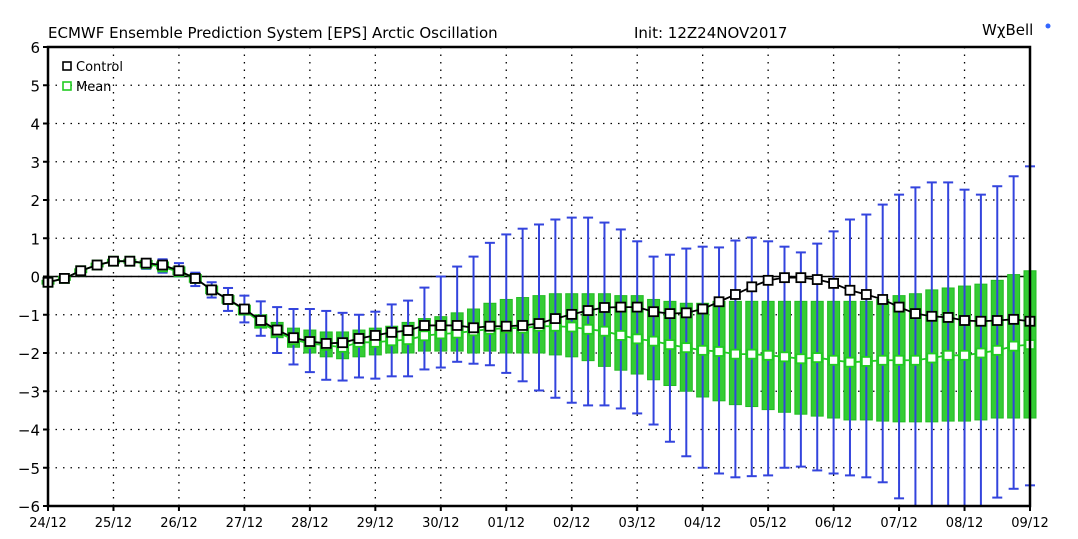  I want to click on x-tick-label: 28/12, so click(309, 523).